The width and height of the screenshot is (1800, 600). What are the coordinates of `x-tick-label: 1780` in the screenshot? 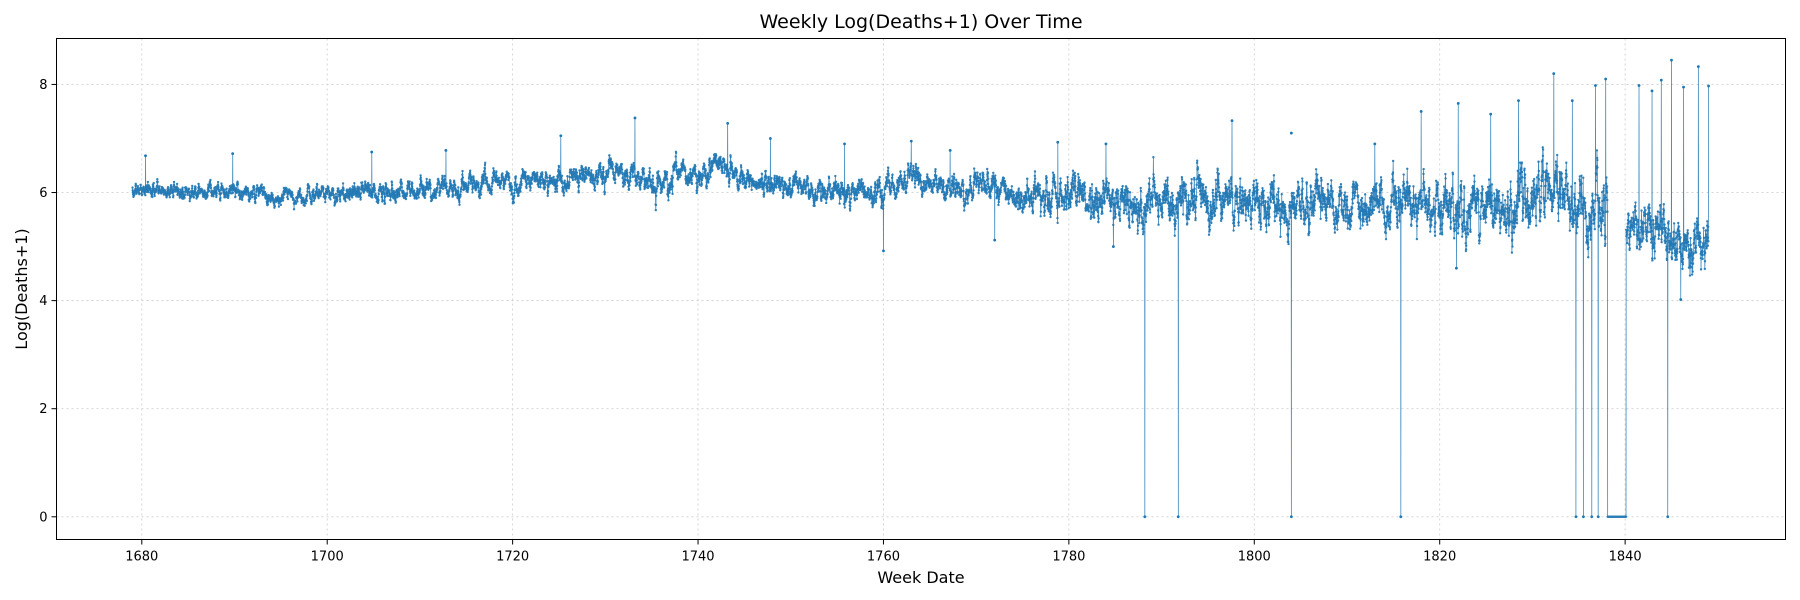 It's located at (1068, 557).